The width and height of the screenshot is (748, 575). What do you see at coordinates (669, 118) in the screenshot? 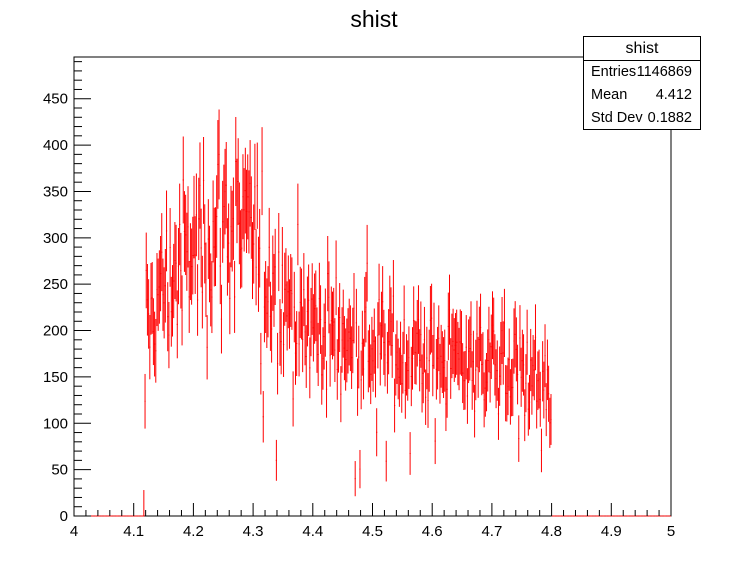
I see `stats-stddev-value: 0.1882` at bounding box center [669, 118].